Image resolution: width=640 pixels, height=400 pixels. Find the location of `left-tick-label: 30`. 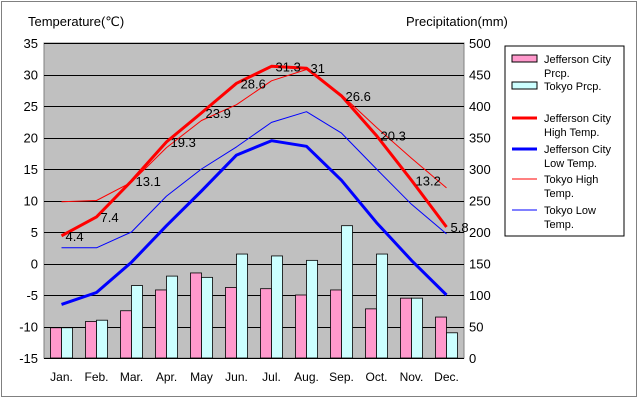

left-tick-label: 30 is located at coordinates (31, 75).